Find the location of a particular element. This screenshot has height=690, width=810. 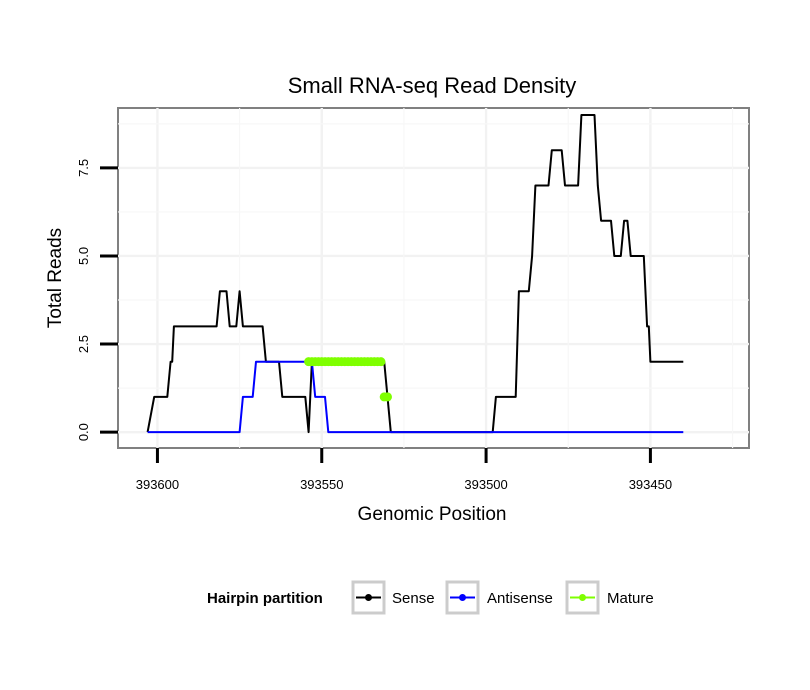

legend-entry-mature: Mature is located at coordinates (609, 597).